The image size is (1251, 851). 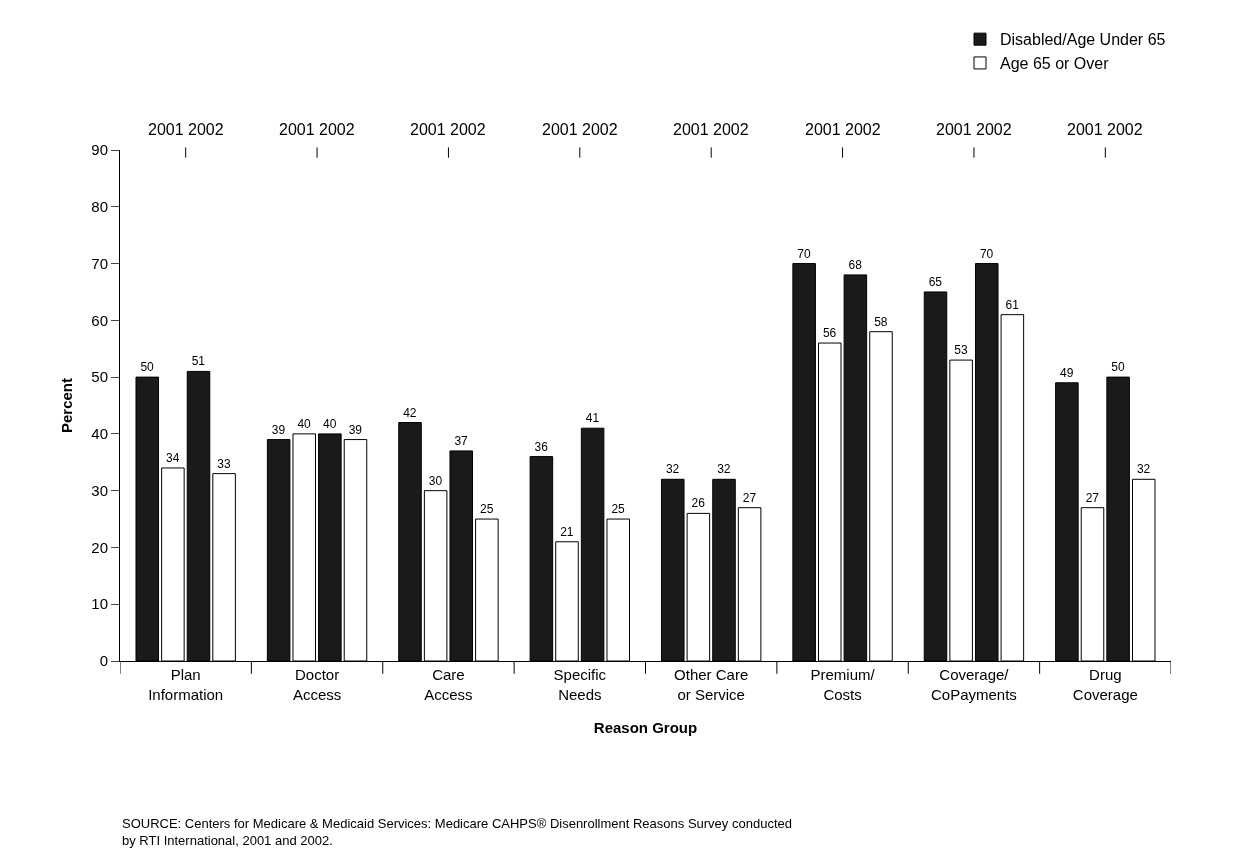 I want to click on x-tick-label: Plan Information, so click(x=186, y=684).